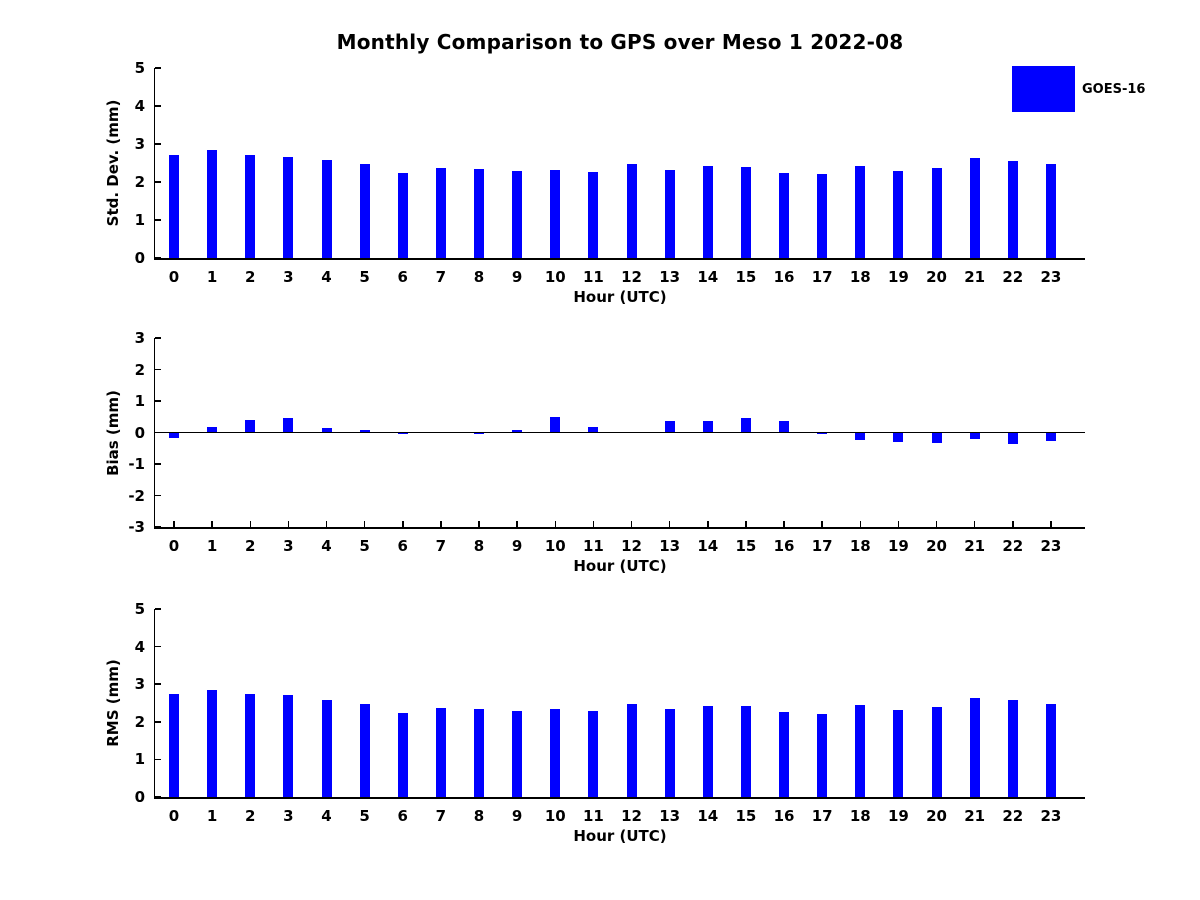 The image size is (1200, 900). Describe the element at coordinates (139, 609) in the screenshot. I see `y-tick-label: 5` at that location.